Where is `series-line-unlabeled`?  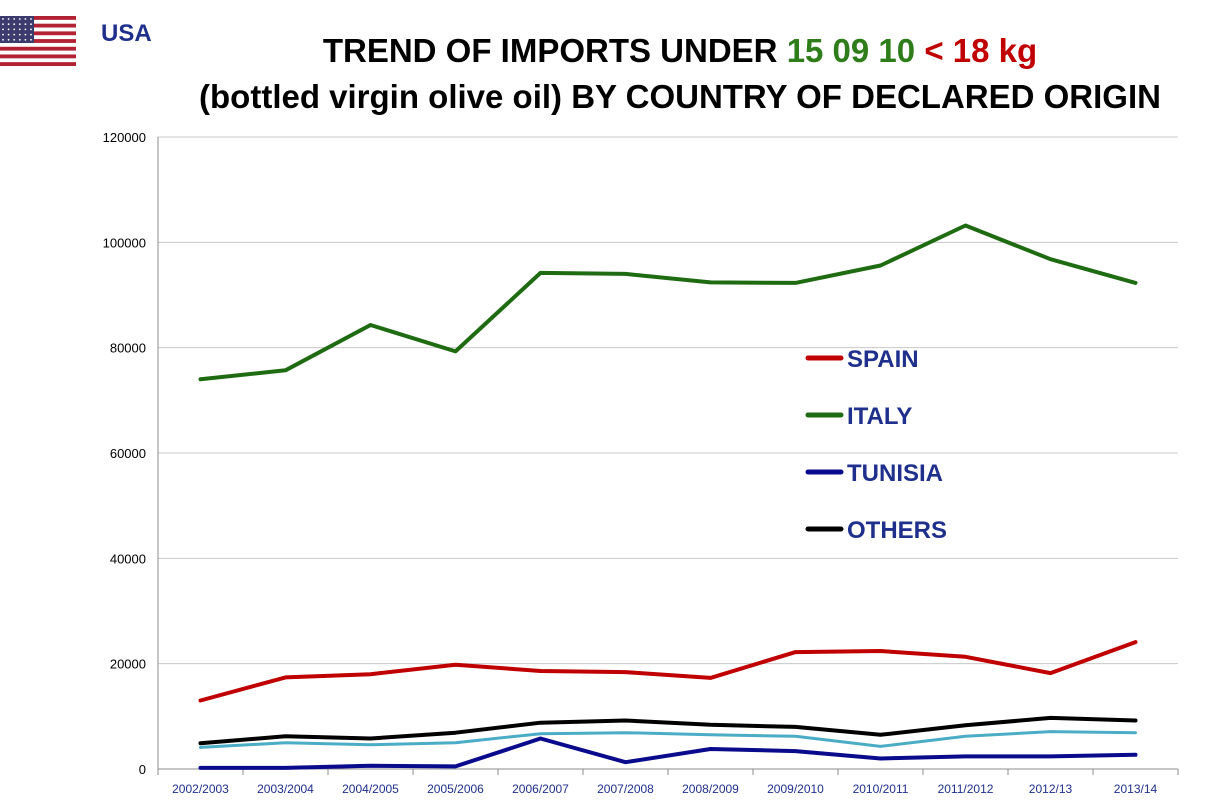
series-line-unlabeled is located at coordinates (668, 739).